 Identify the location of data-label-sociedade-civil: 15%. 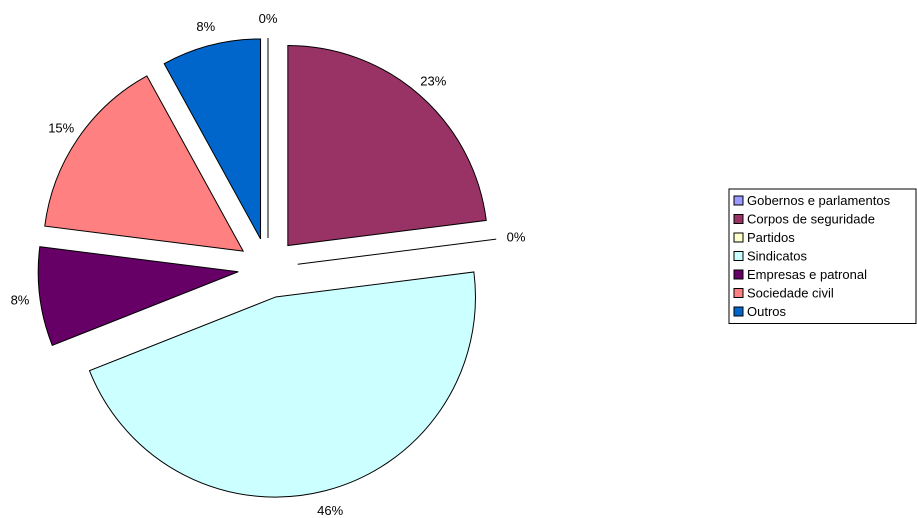
(61, 127).